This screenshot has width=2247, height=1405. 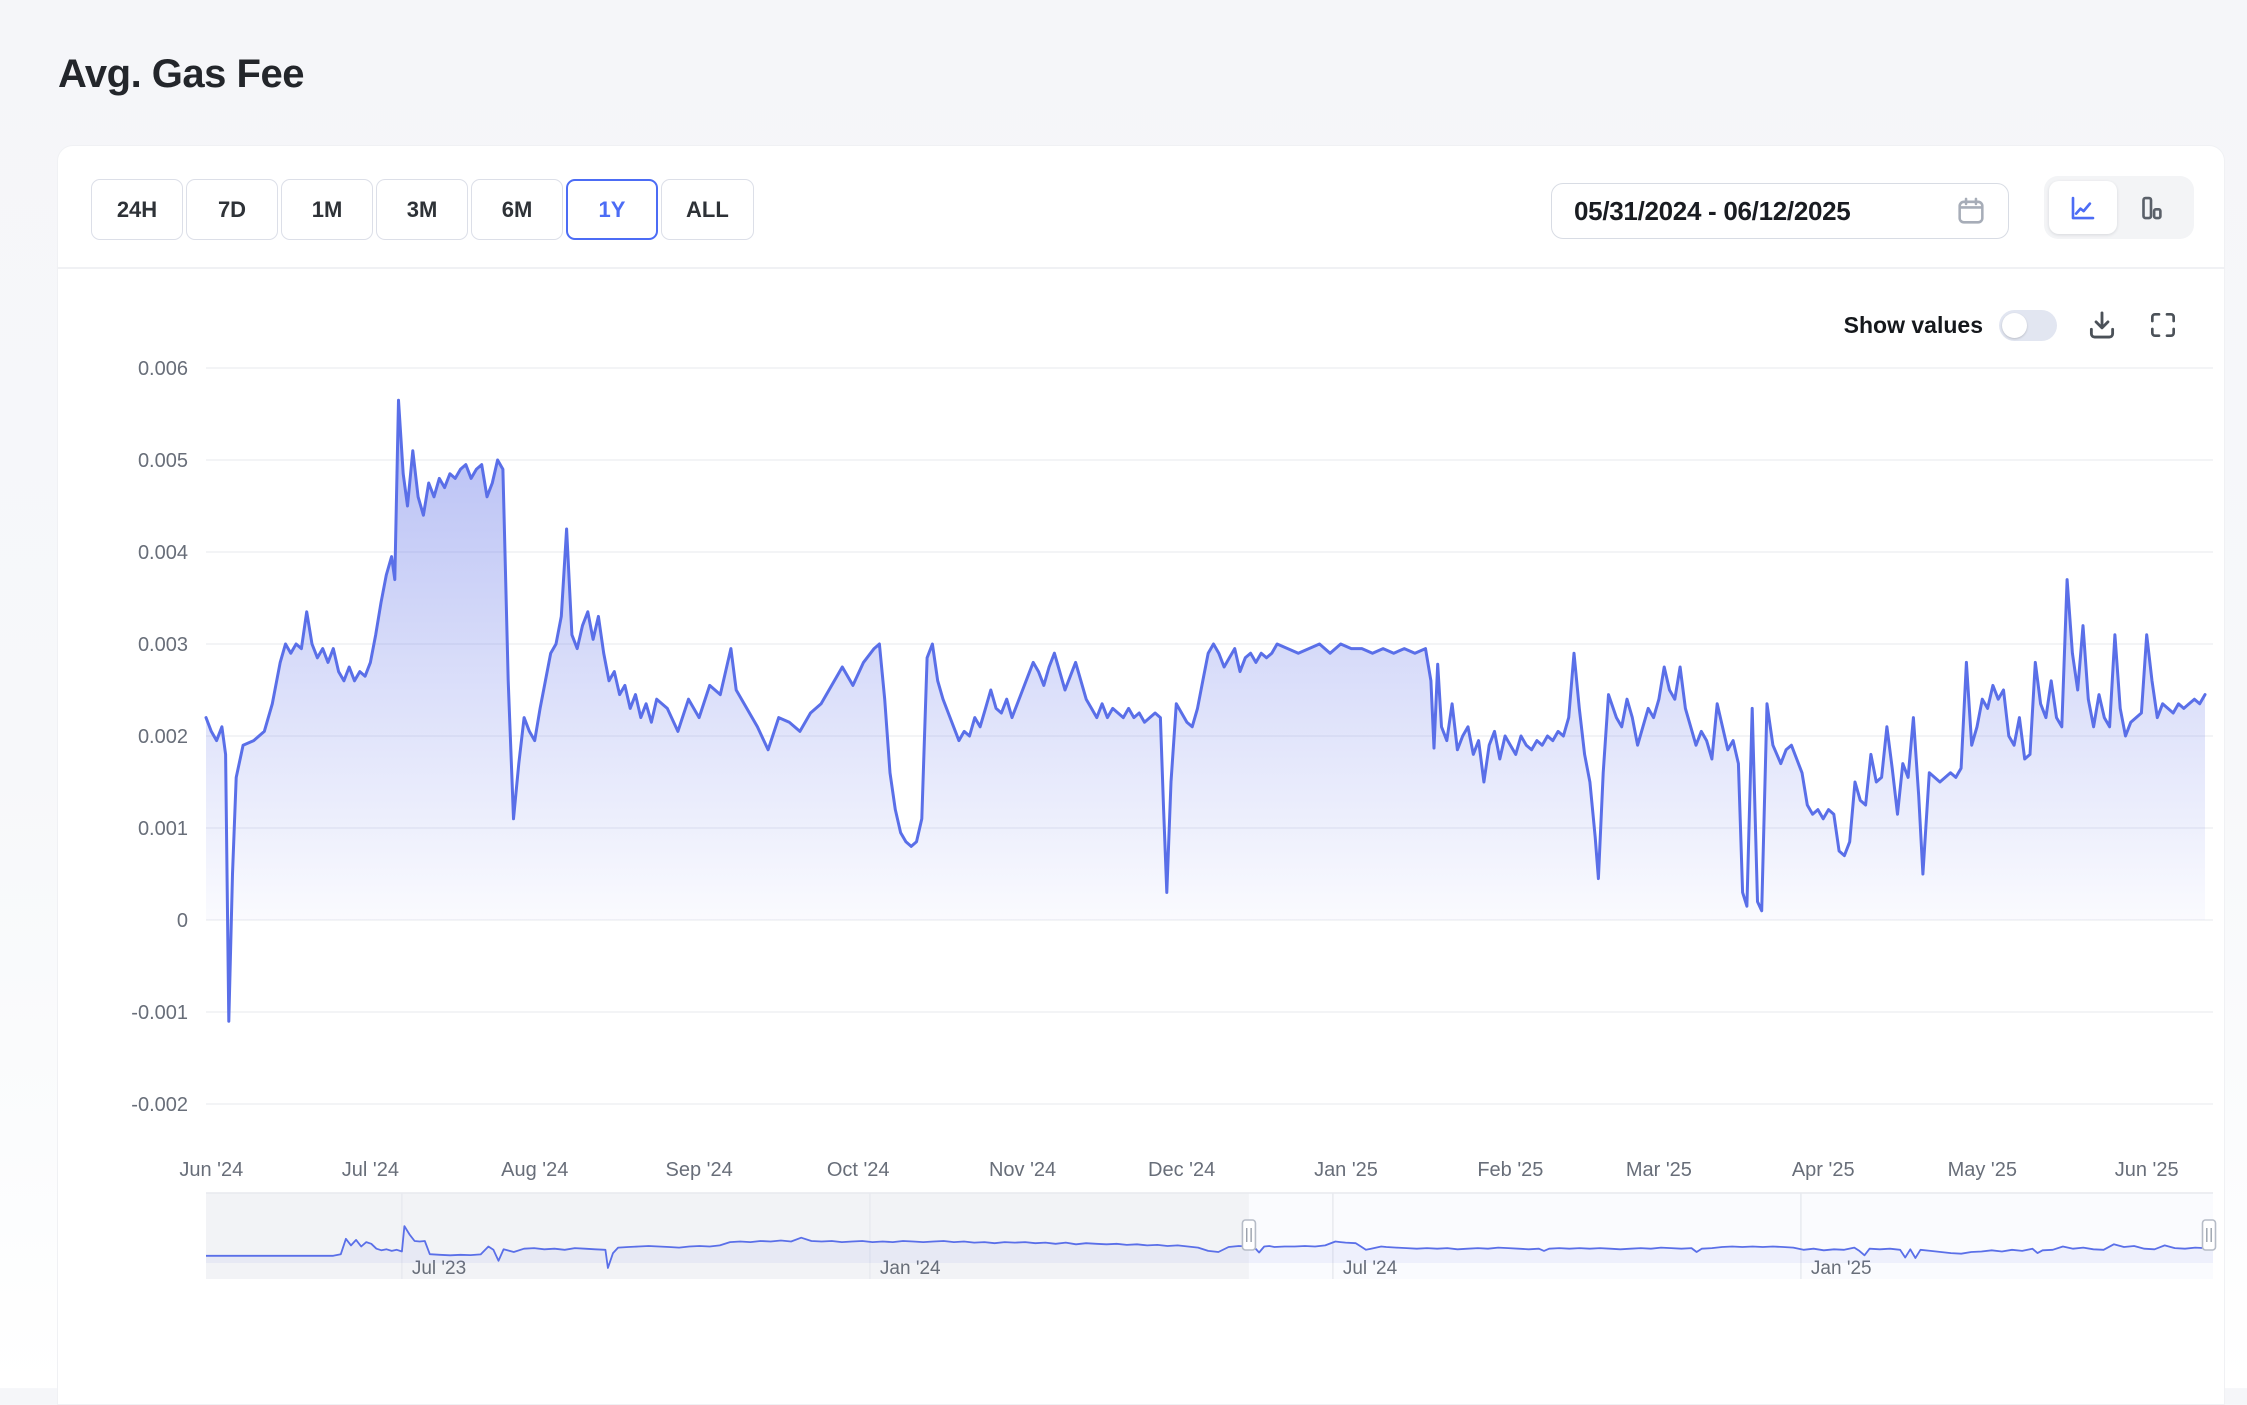 I want to click on navigator-axis-label: Jul '23, so click(x=439, y=1268).